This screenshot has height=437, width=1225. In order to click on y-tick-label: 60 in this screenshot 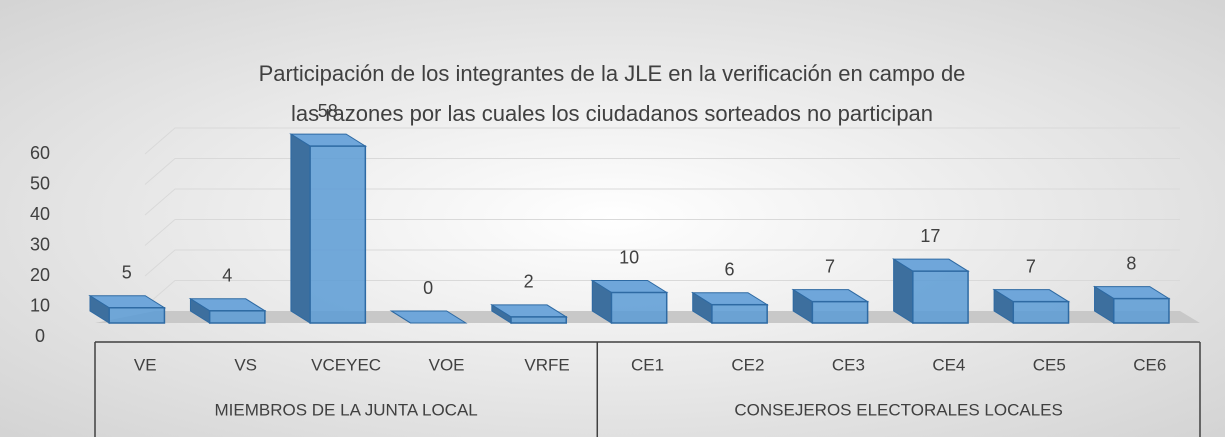, I will do `click(40, 153)`.